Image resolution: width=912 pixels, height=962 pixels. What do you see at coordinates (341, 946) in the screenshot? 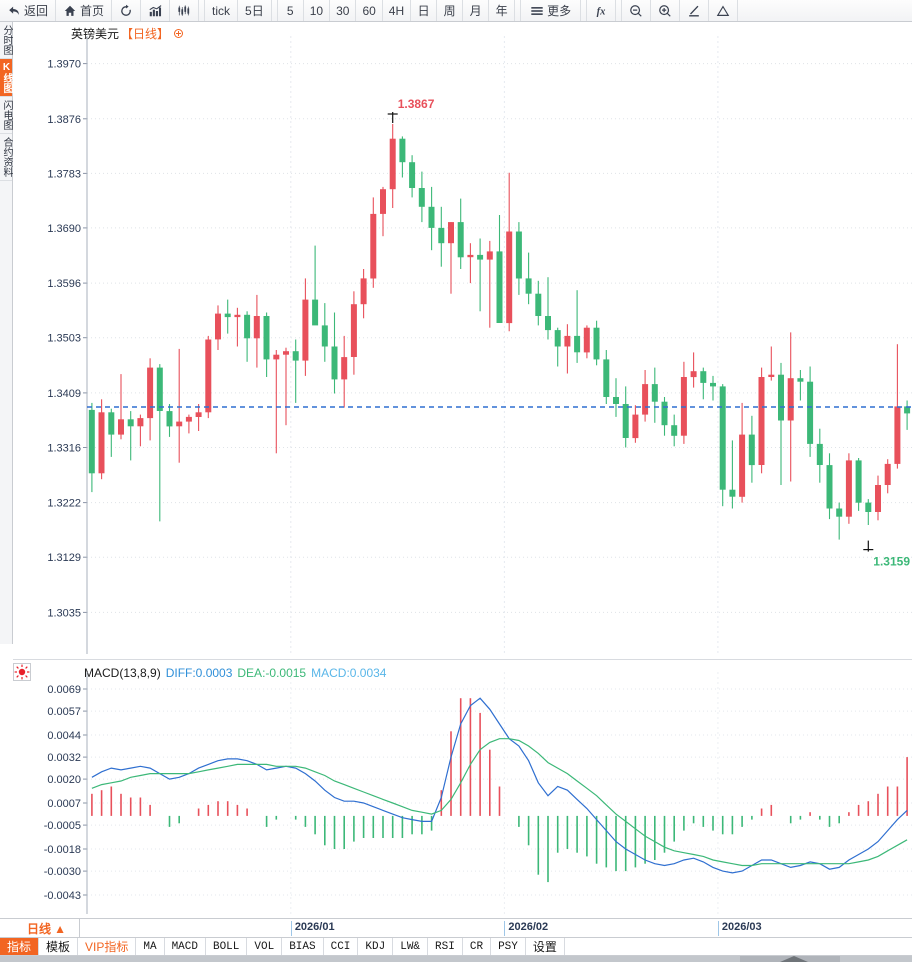
I see `indicator-cci: CCI` at bounding box center [341, 946].